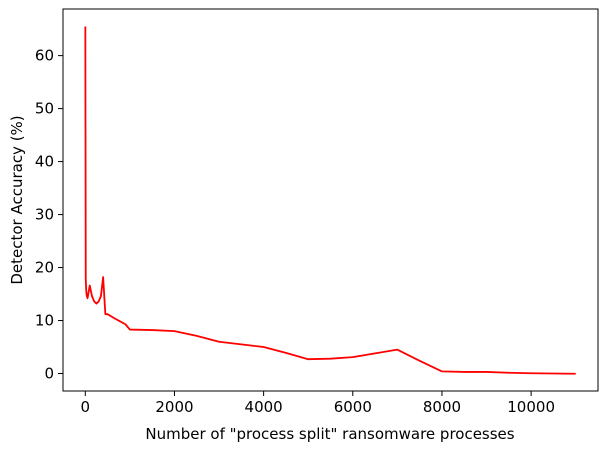  I want to click on y-tick-label: 40, so click(44, 162).